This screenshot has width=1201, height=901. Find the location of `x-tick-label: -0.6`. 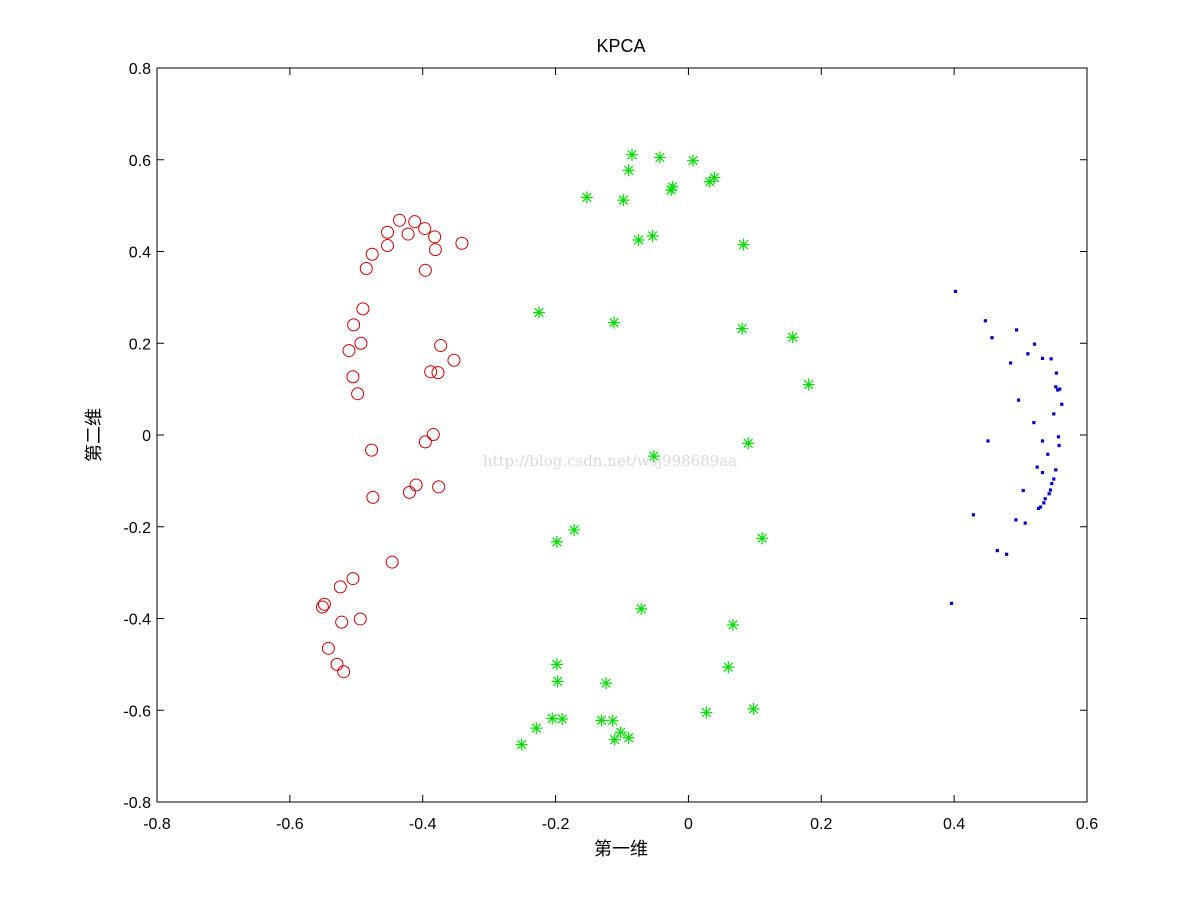

x-tick-label: -0.6 is located at coordinates (290, 824).